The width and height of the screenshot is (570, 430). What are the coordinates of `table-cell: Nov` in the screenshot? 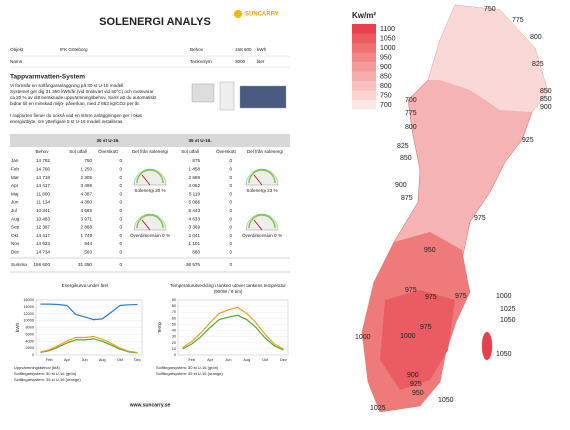 It's located at (15, 243).